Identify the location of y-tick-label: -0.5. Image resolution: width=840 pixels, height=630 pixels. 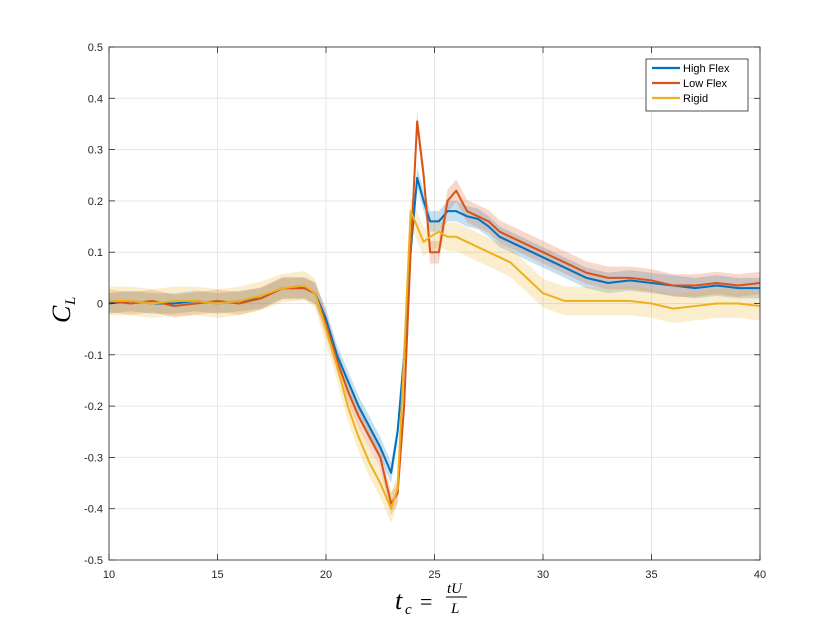
(93, 561).